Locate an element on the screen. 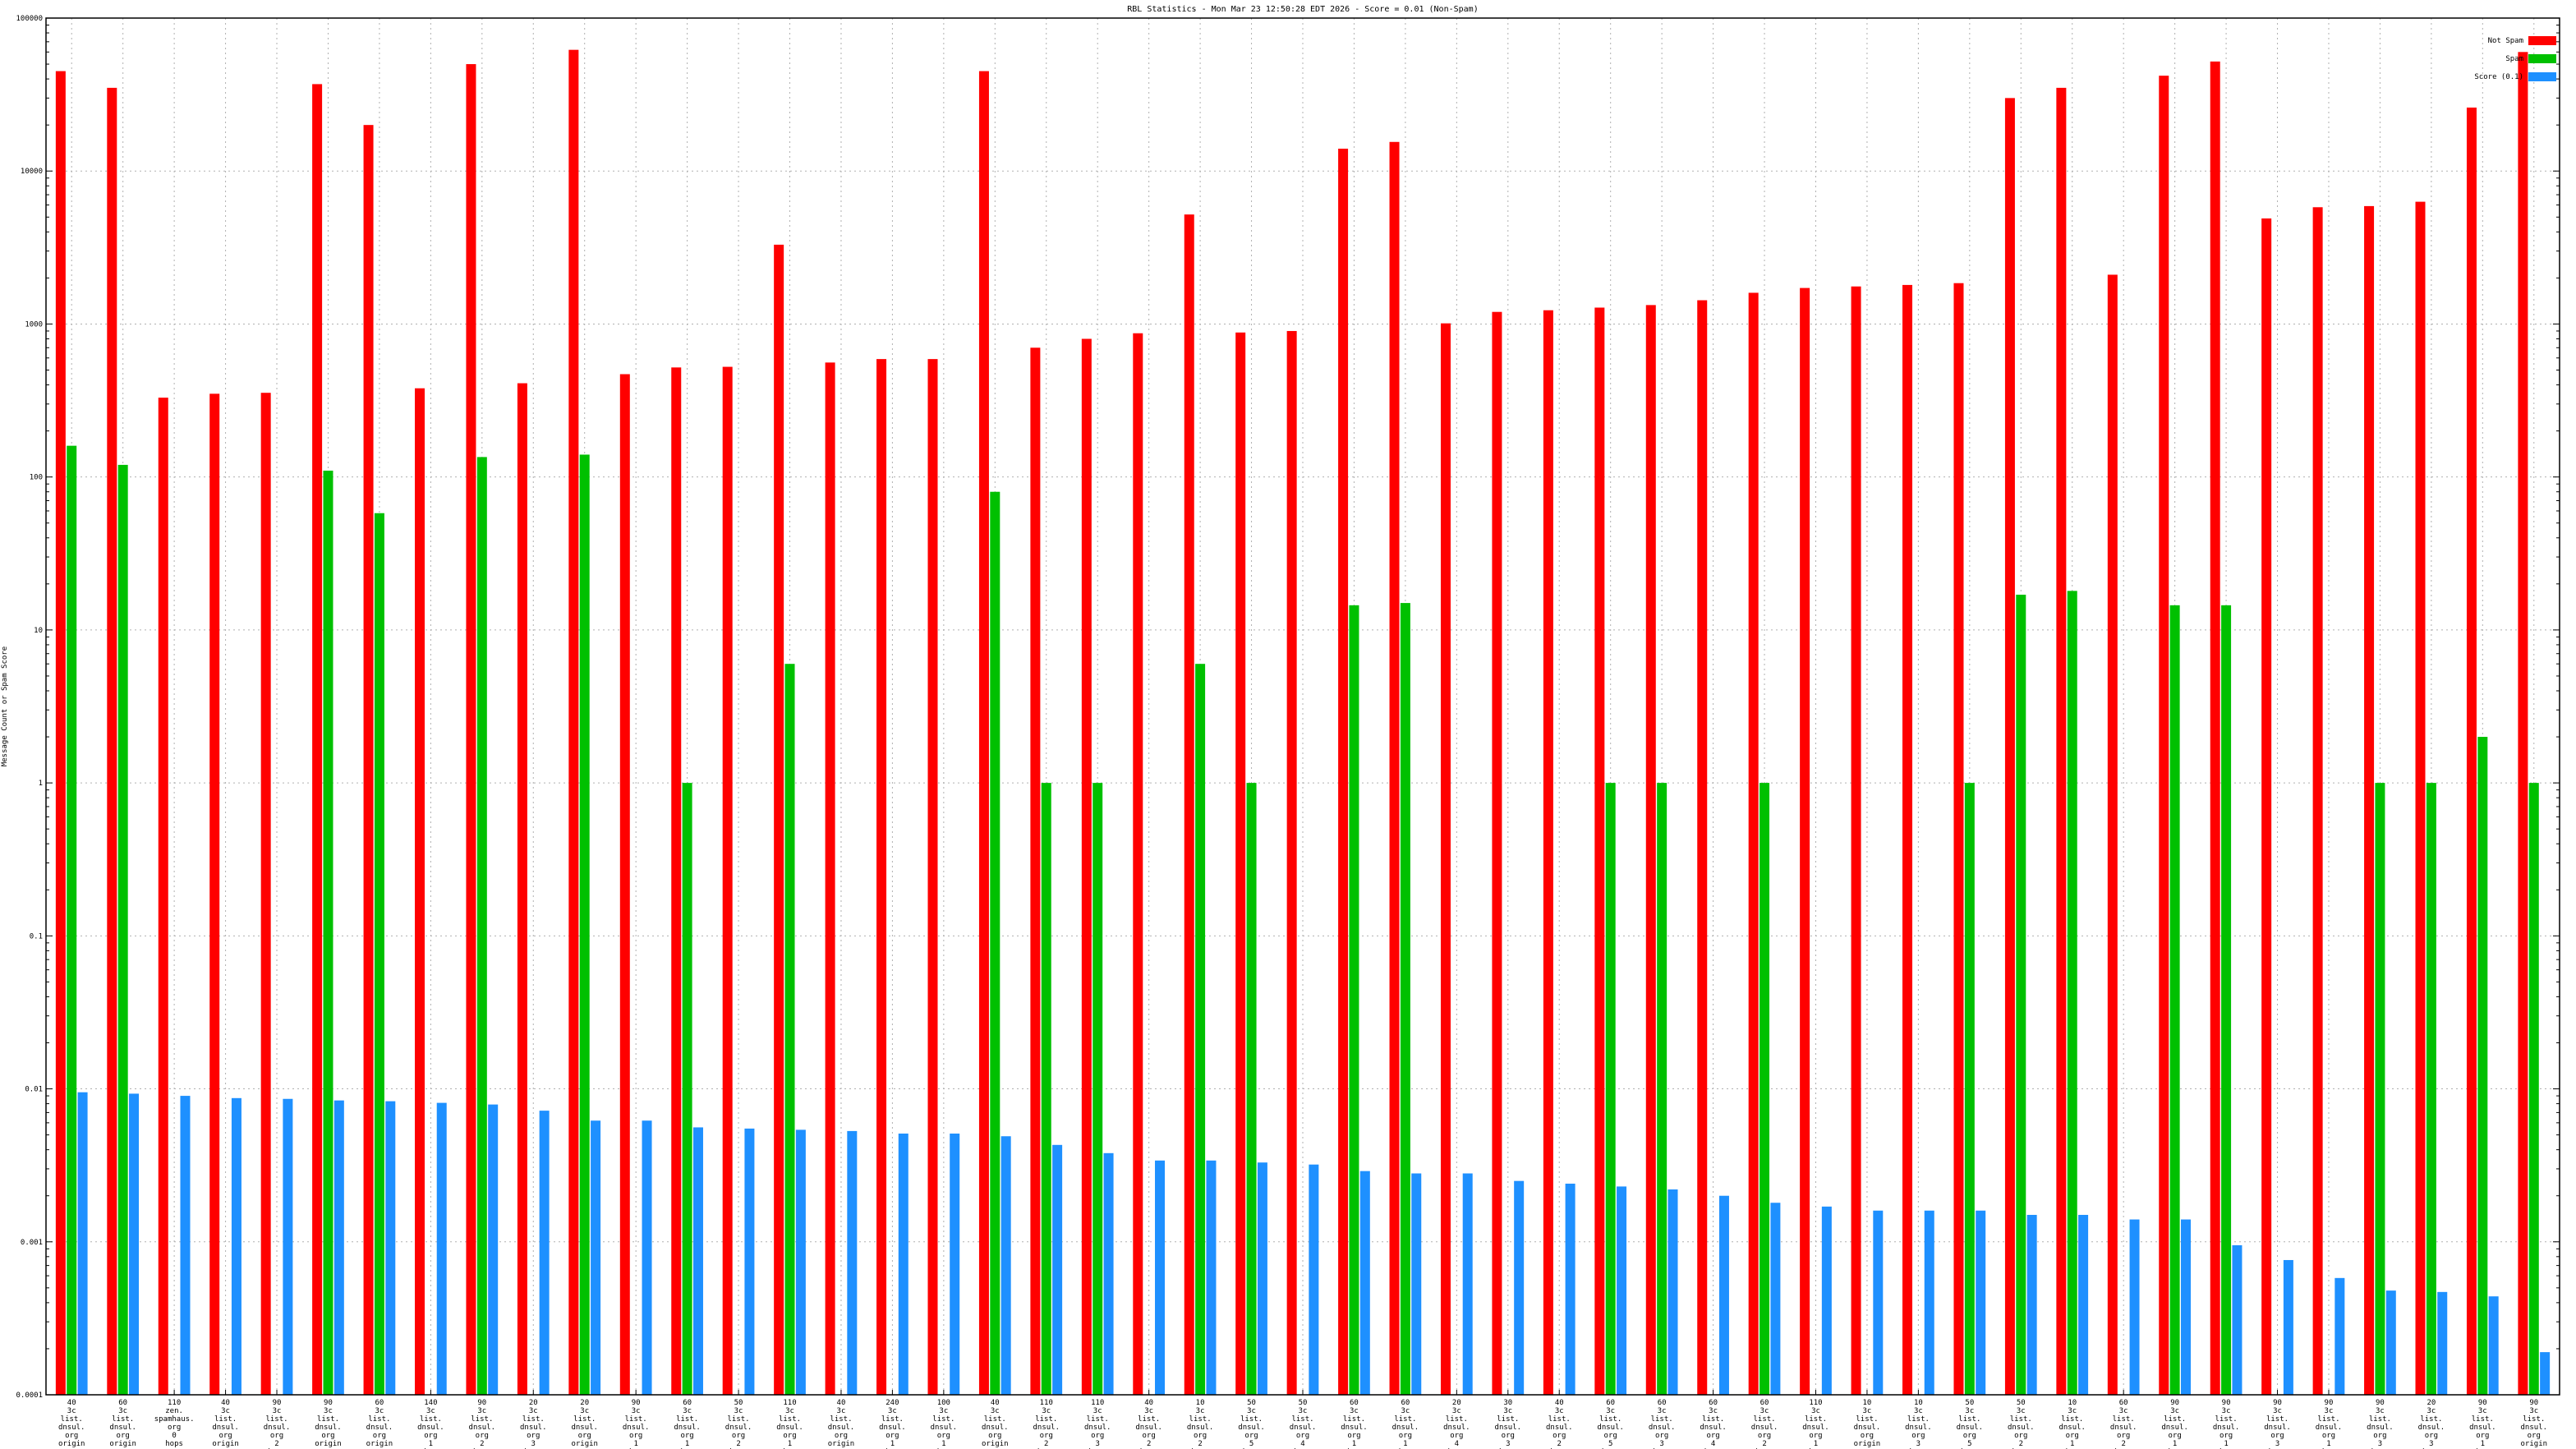  legend-label: Spam is located at coordinates (2514, 59).